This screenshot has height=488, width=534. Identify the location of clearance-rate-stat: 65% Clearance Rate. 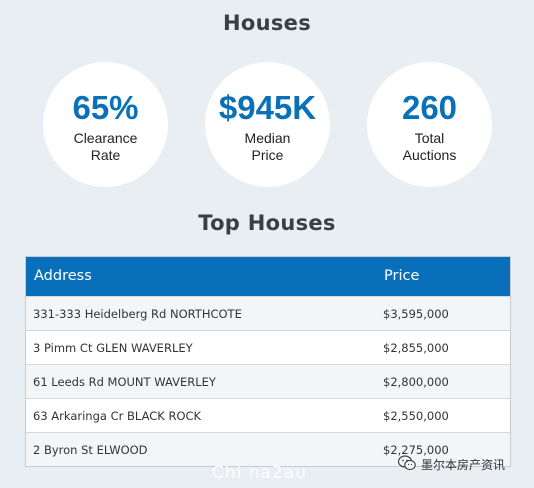
(105, 124).